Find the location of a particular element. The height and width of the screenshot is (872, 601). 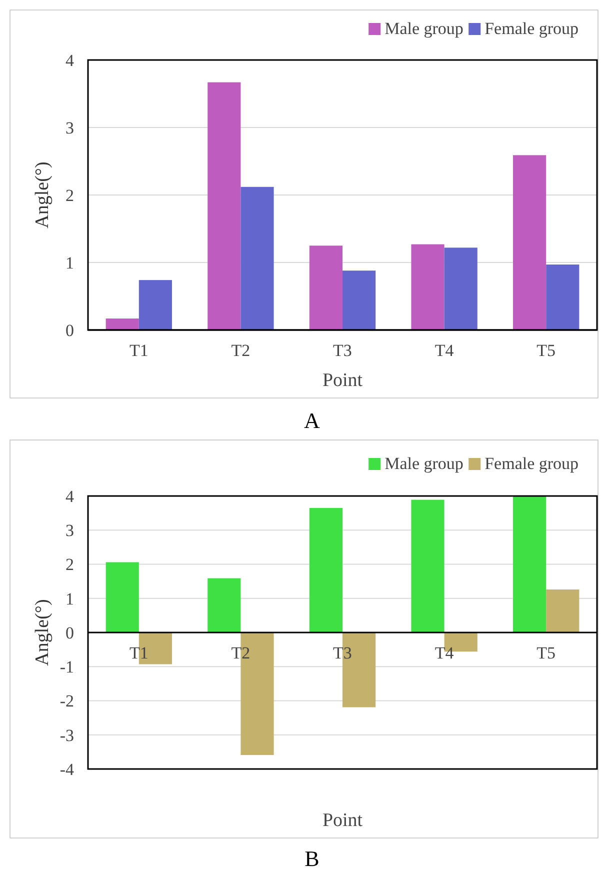

x-tick-label: T1 is located at coordinates (138, 350).